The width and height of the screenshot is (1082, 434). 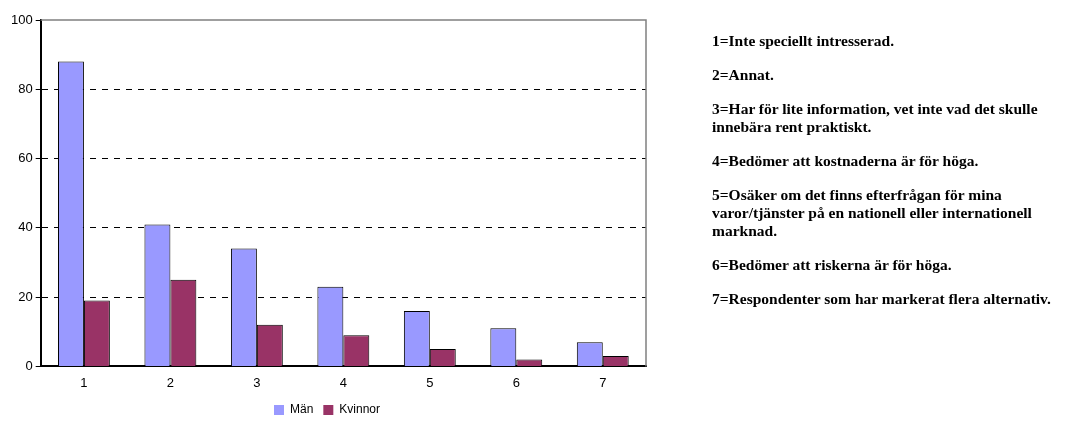 I want to click on y-tick-label: 40, so click(x=25, y=227).